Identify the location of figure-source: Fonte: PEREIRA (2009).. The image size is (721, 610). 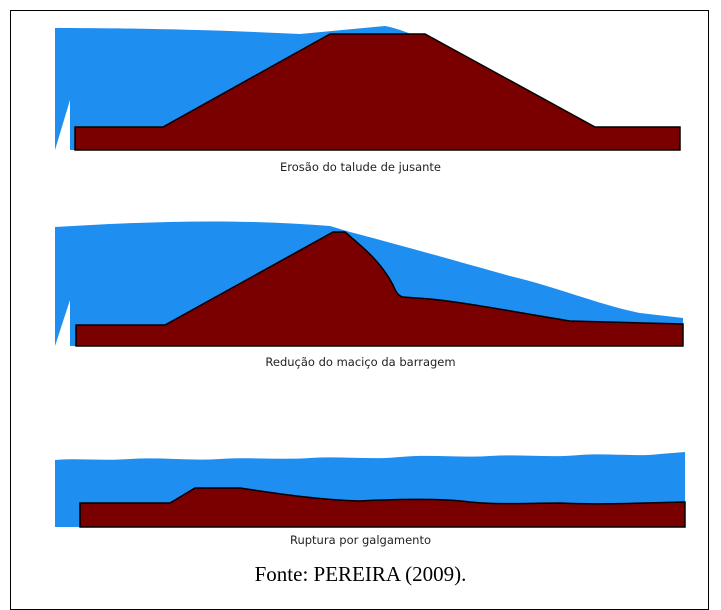
(360, 574).